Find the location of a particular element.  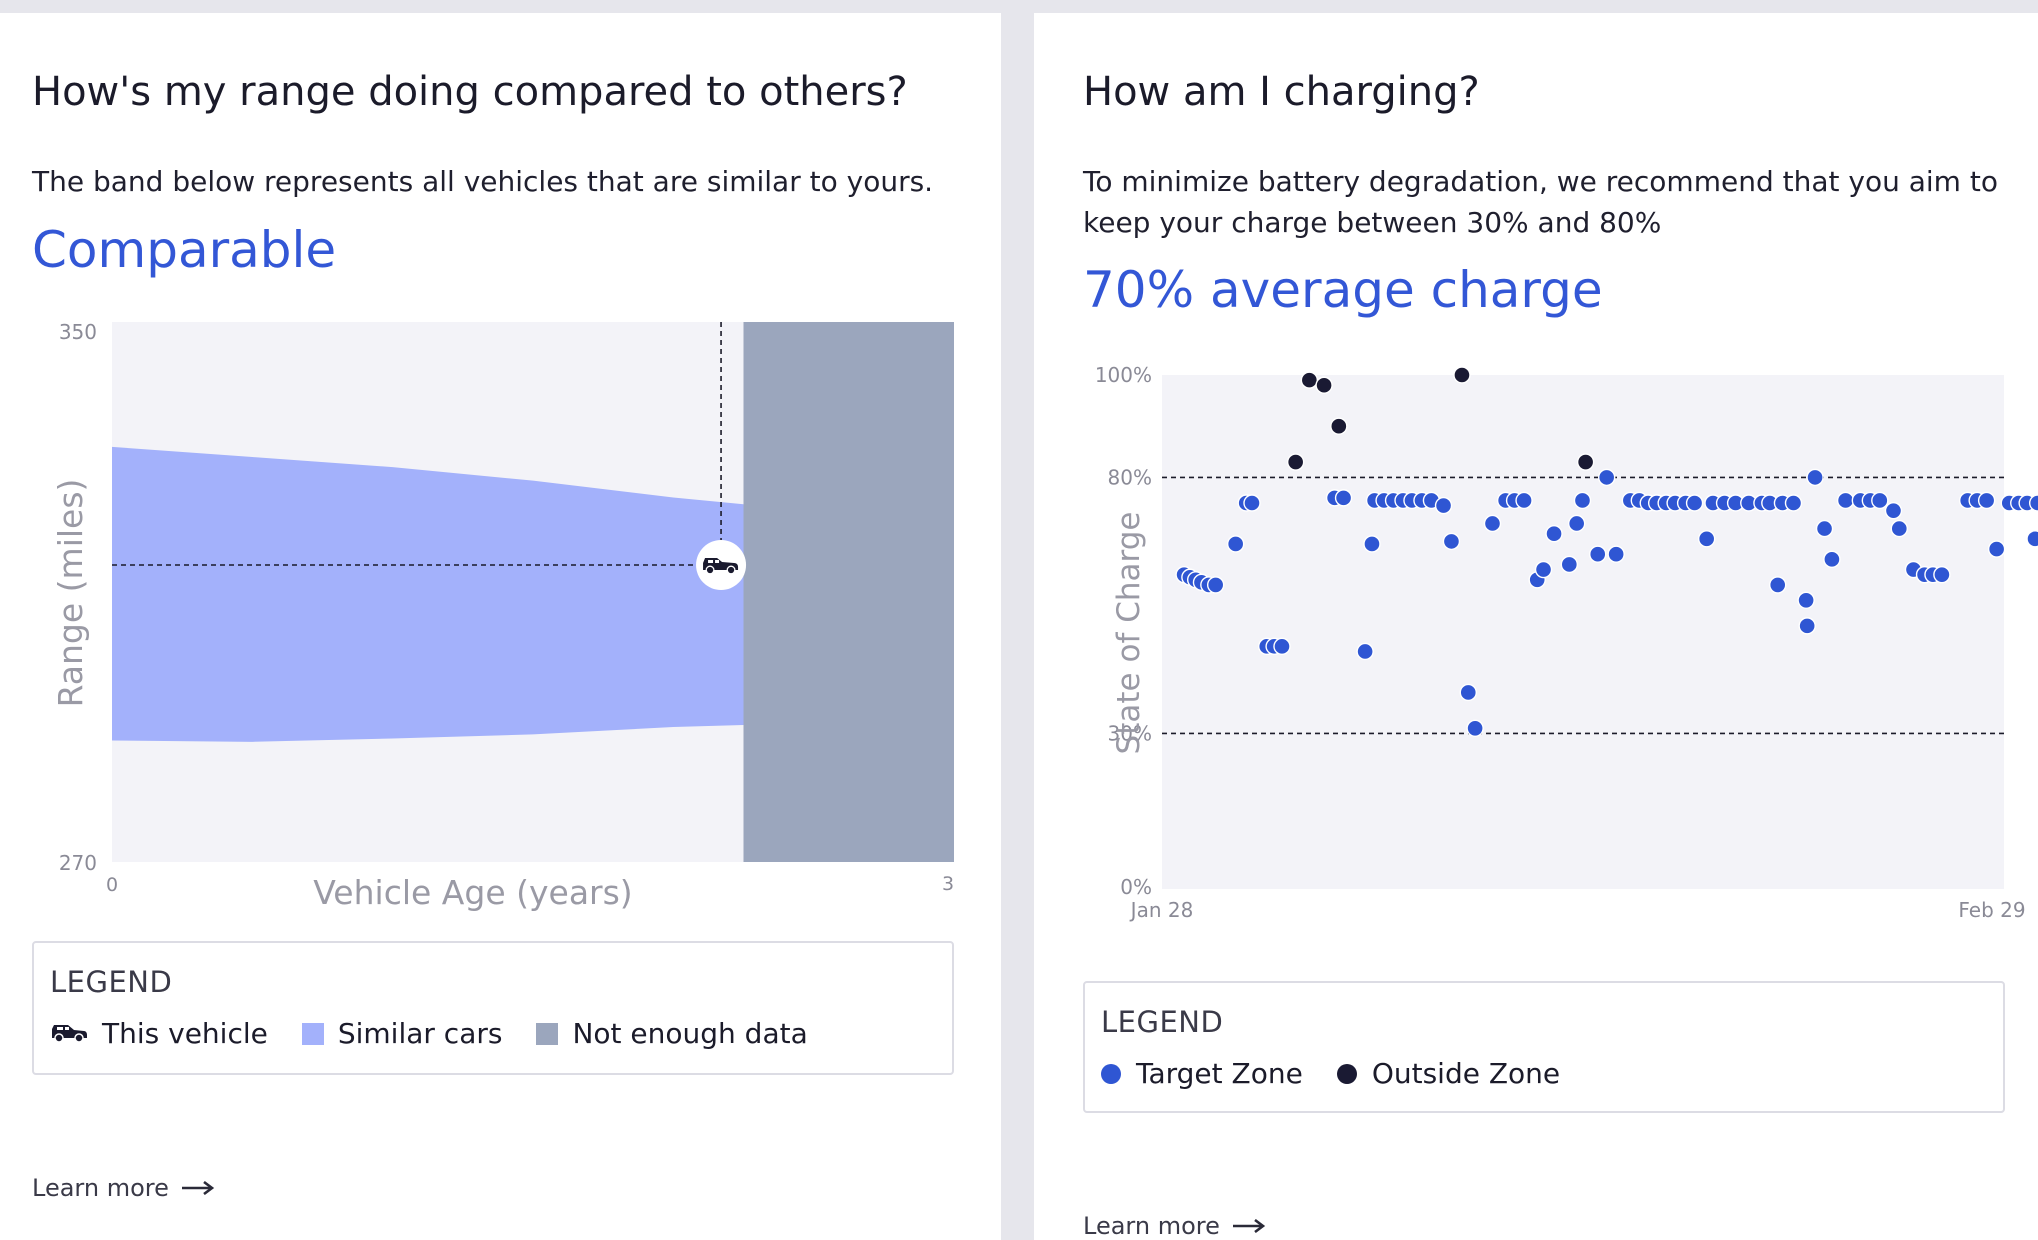

y-tick-label: 100% is located at coordinates (1123, 375).